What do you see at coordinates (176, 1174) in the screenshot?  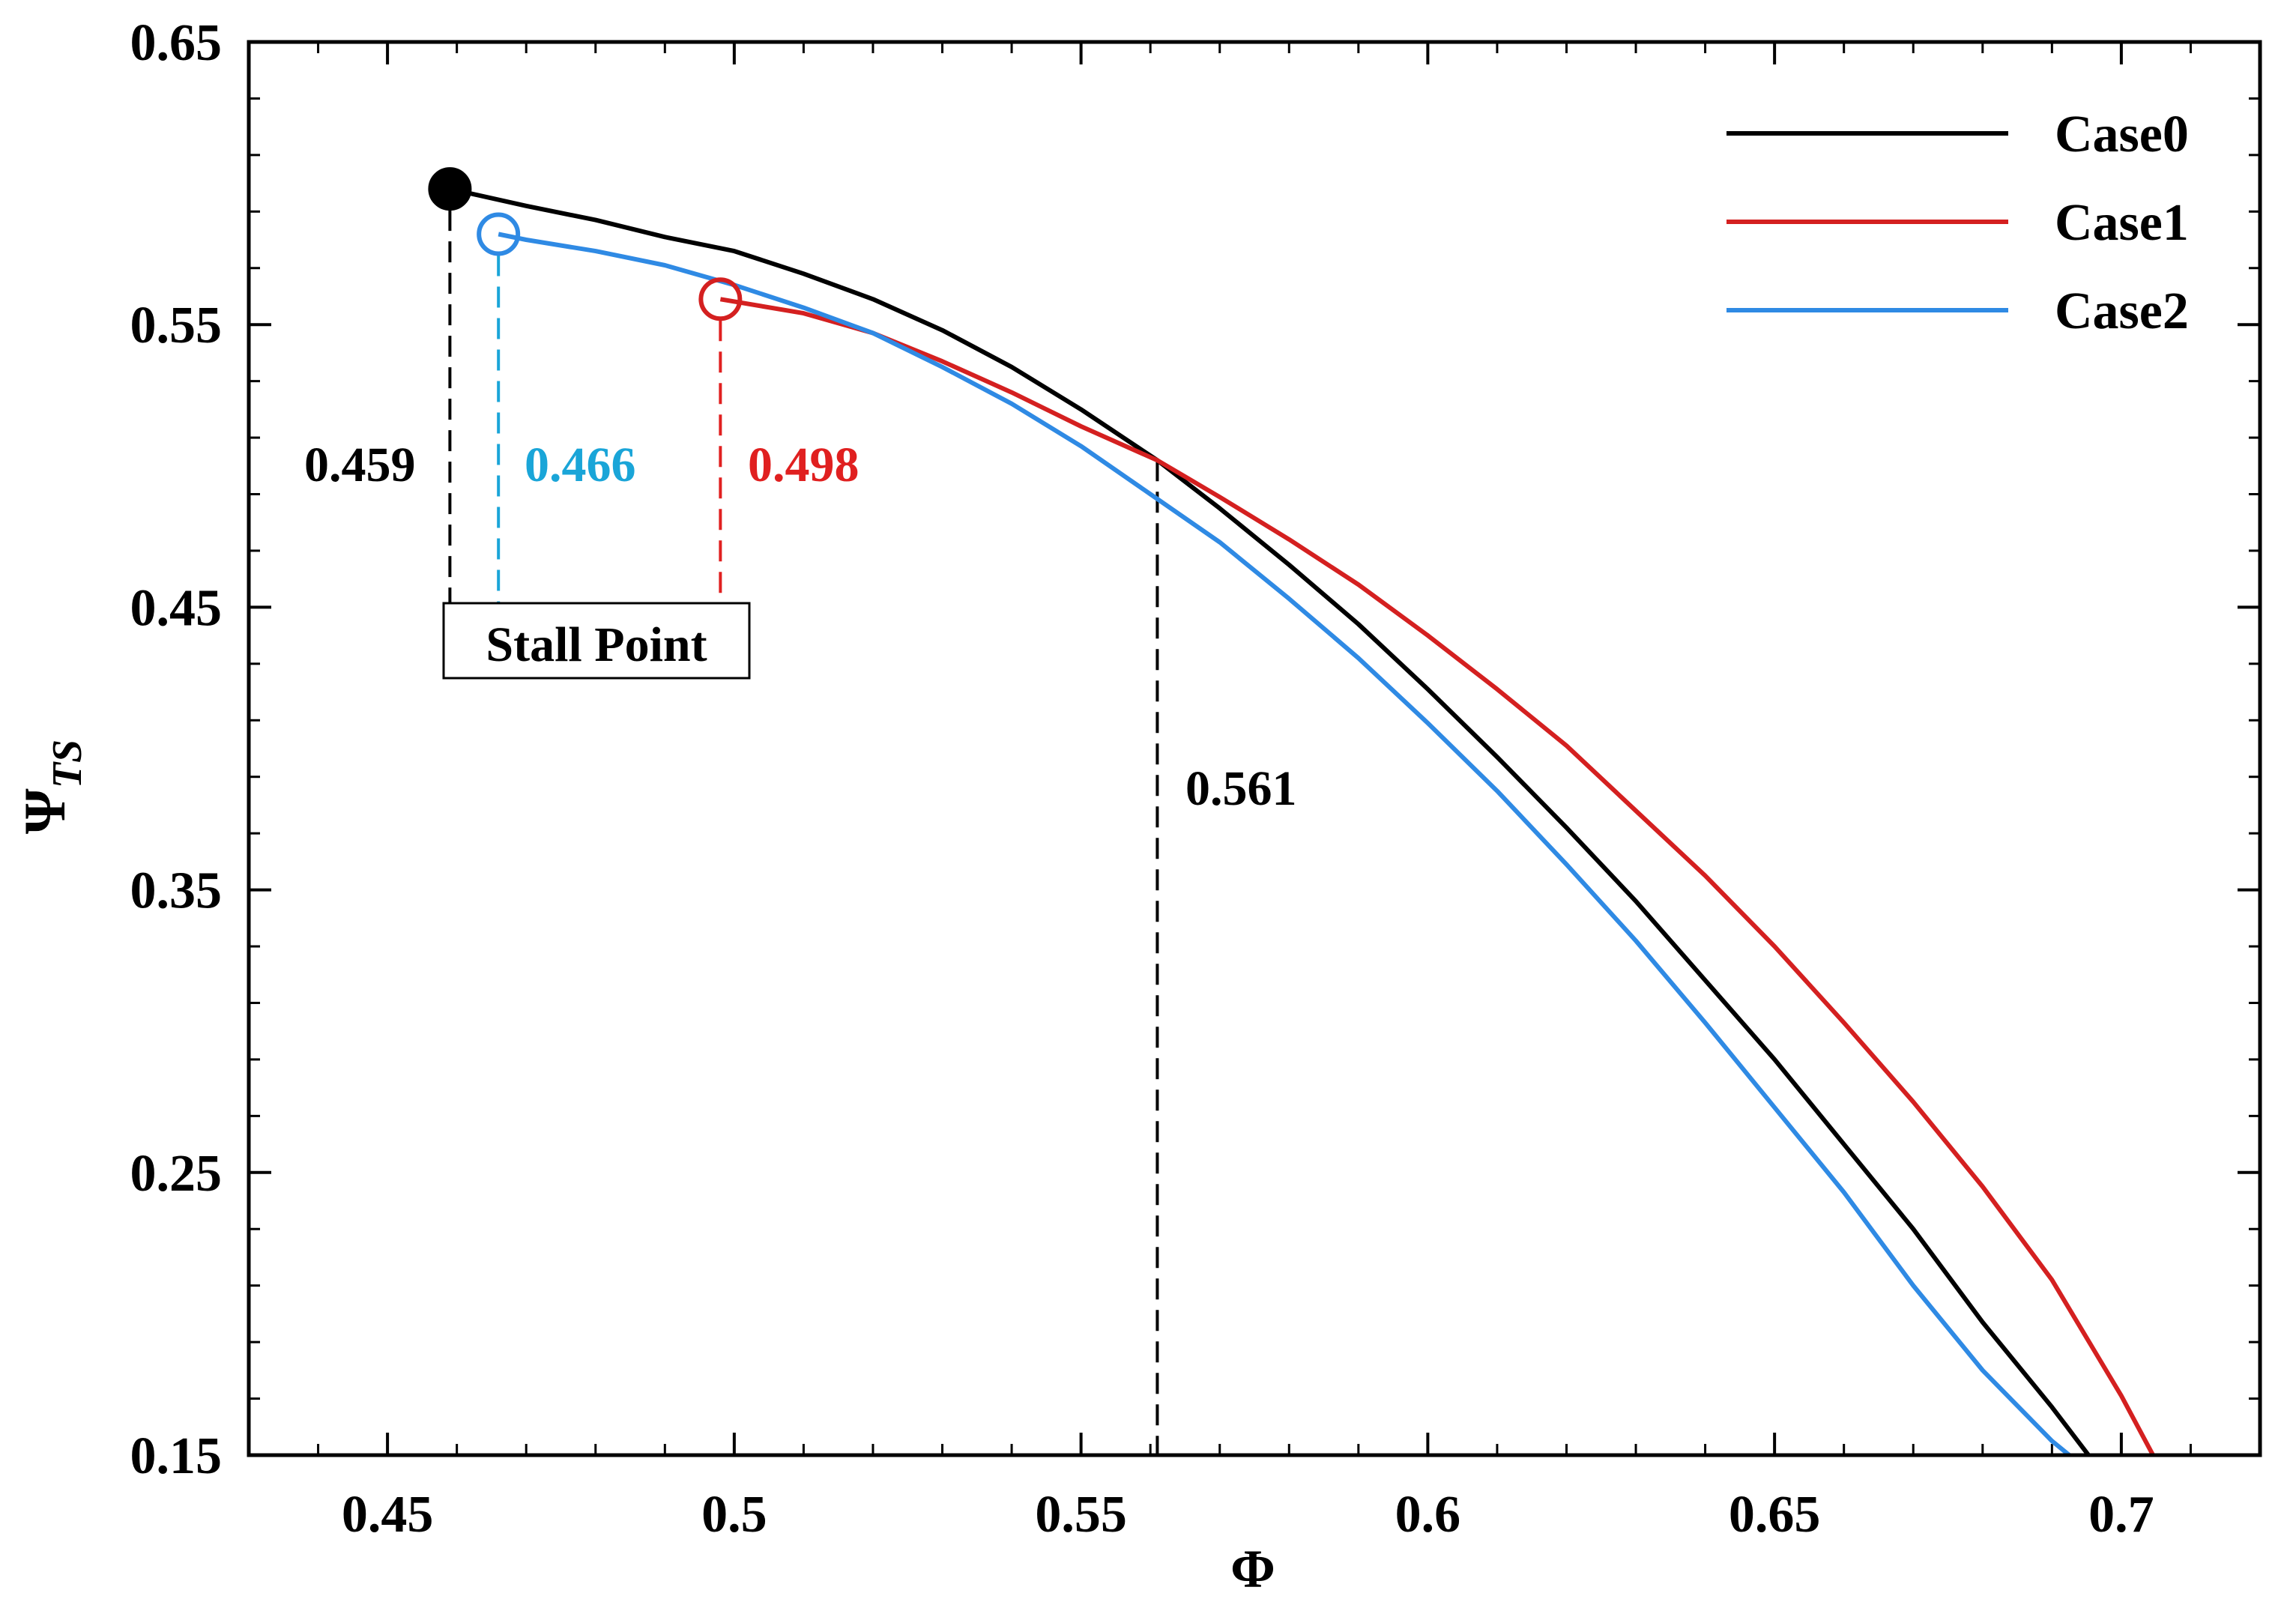 I see `y-tick-label: 0.25` at bounding box center [176, 1174].